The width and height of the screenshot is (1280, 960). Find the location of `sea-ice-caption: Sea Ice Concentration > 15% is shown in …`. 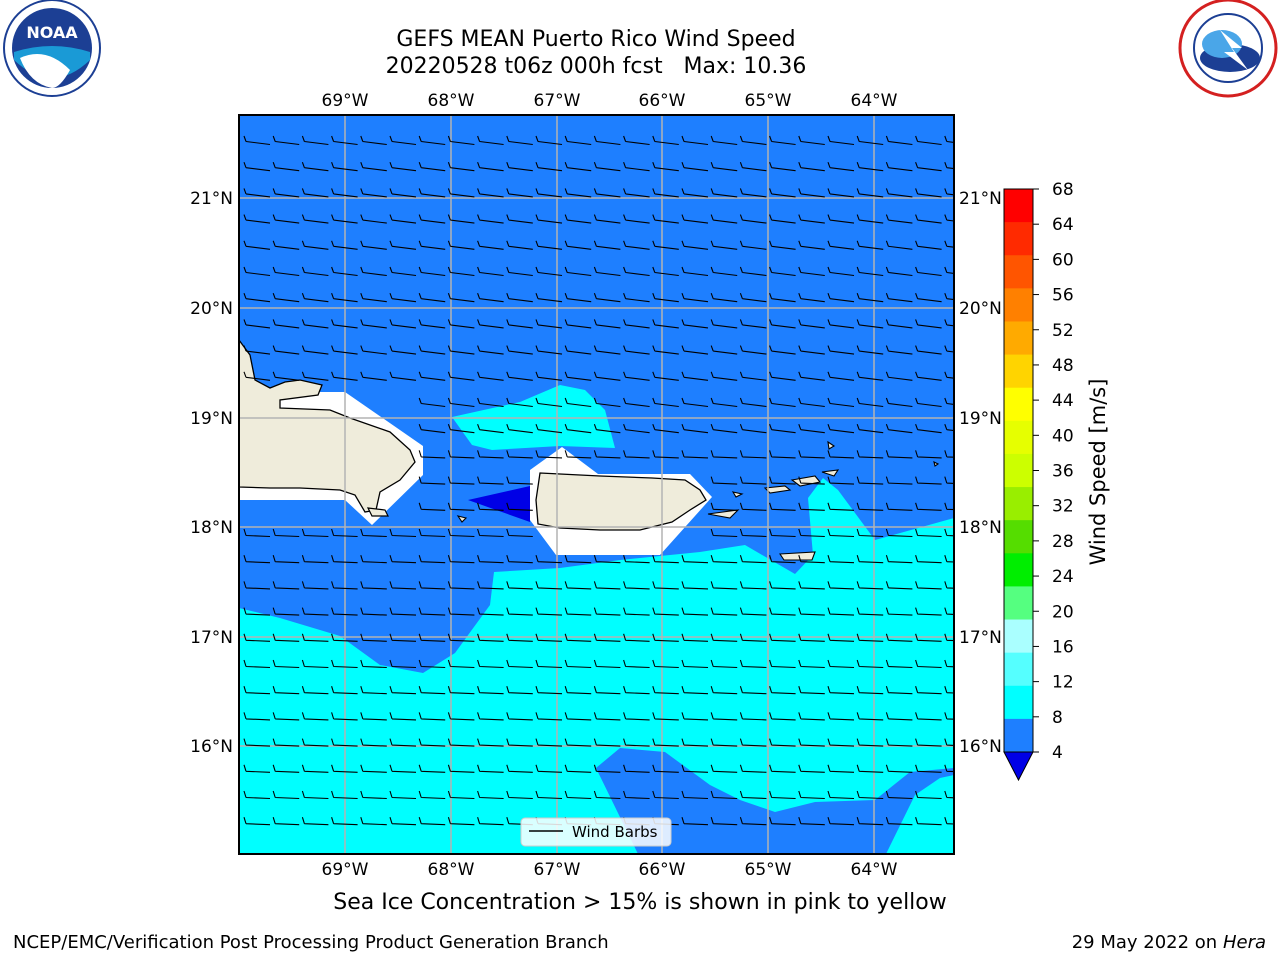

sea-ice-caption: Sea Ice Concentration > 15% is shown in … is located at coordinates (640, 902).